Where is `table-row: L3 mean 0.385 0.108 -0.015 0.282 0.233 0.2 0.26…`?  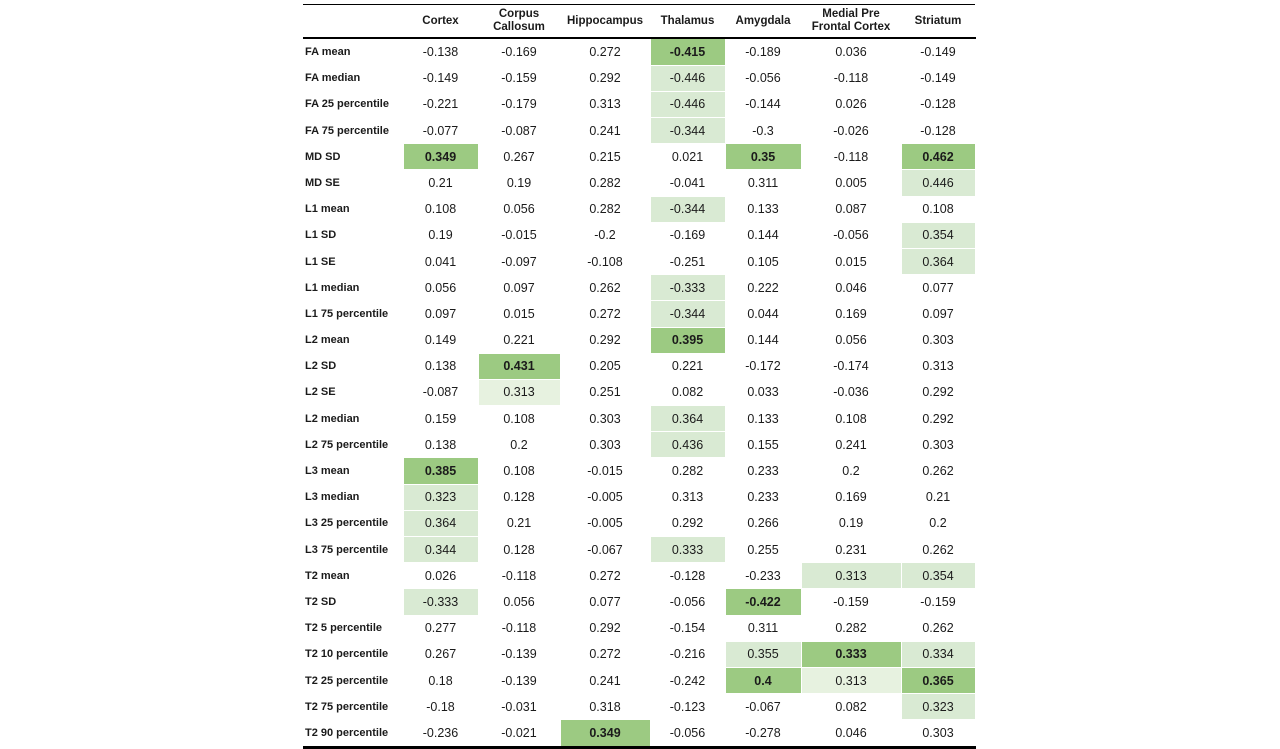 table-row: L3 mean 0.385 0.108 -0.015 0.282 0.233 0.2 0.26… is located at coordinates (639, 471).